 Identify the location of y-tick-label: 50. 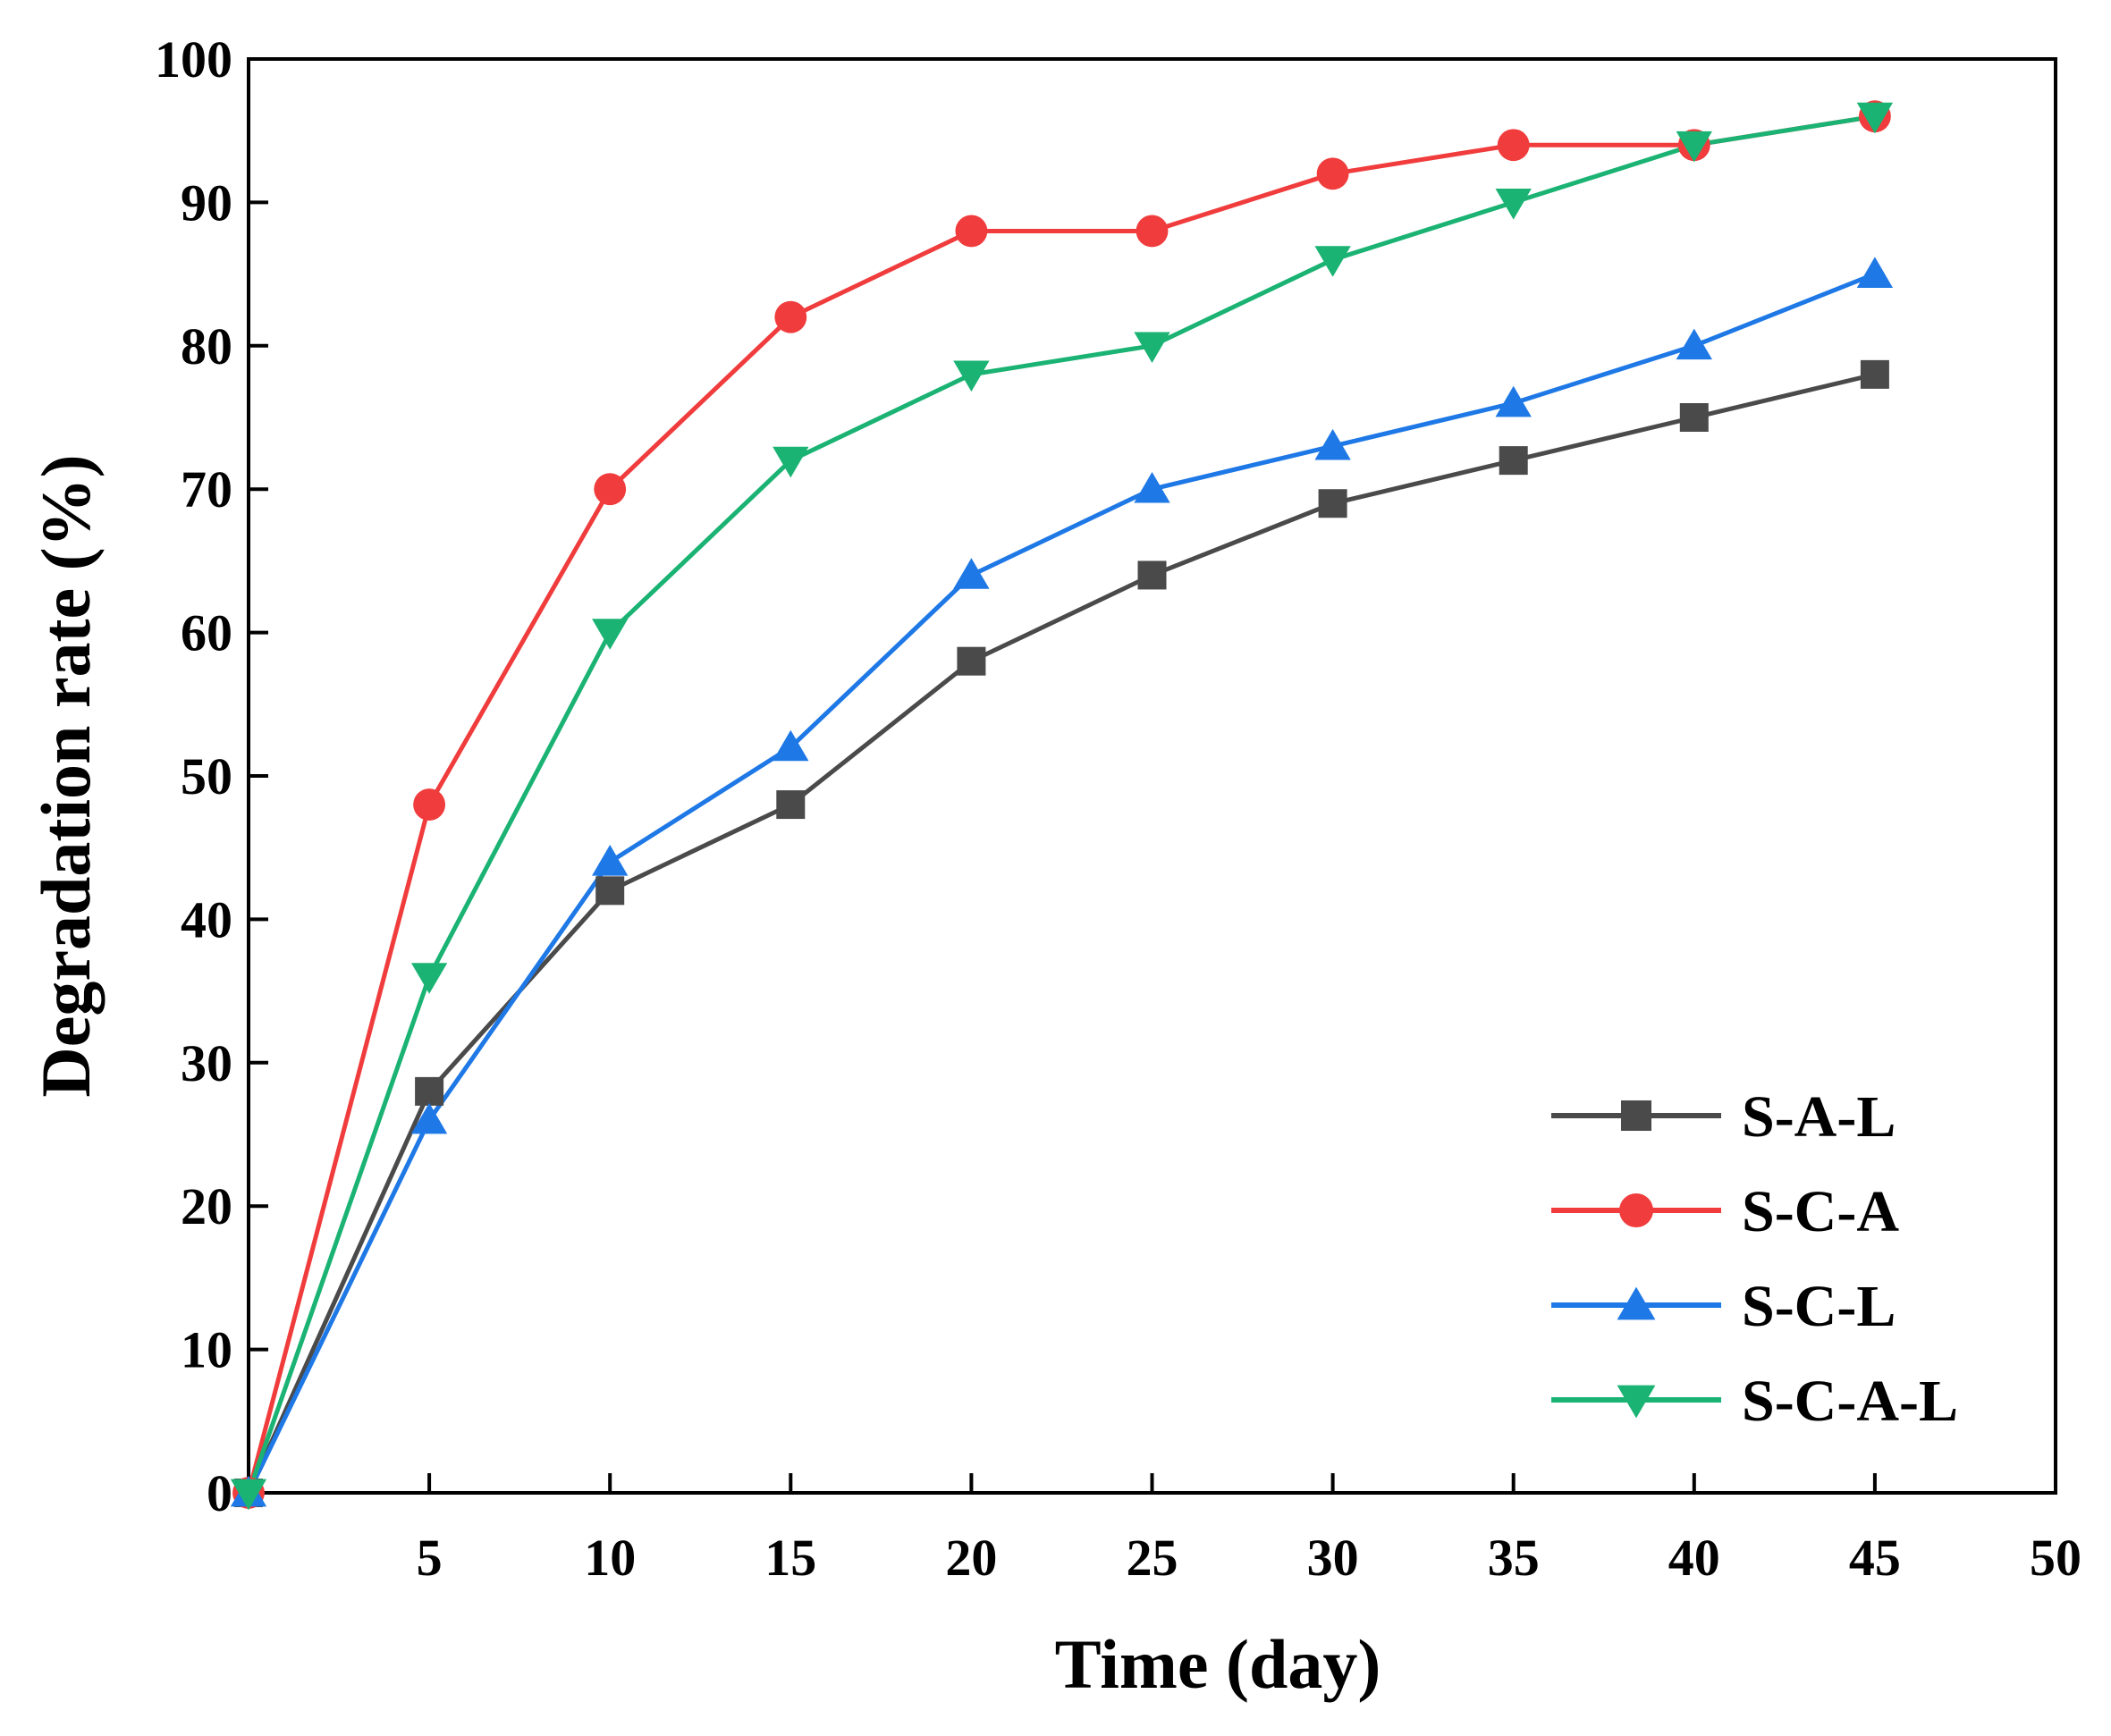
(207, 776).